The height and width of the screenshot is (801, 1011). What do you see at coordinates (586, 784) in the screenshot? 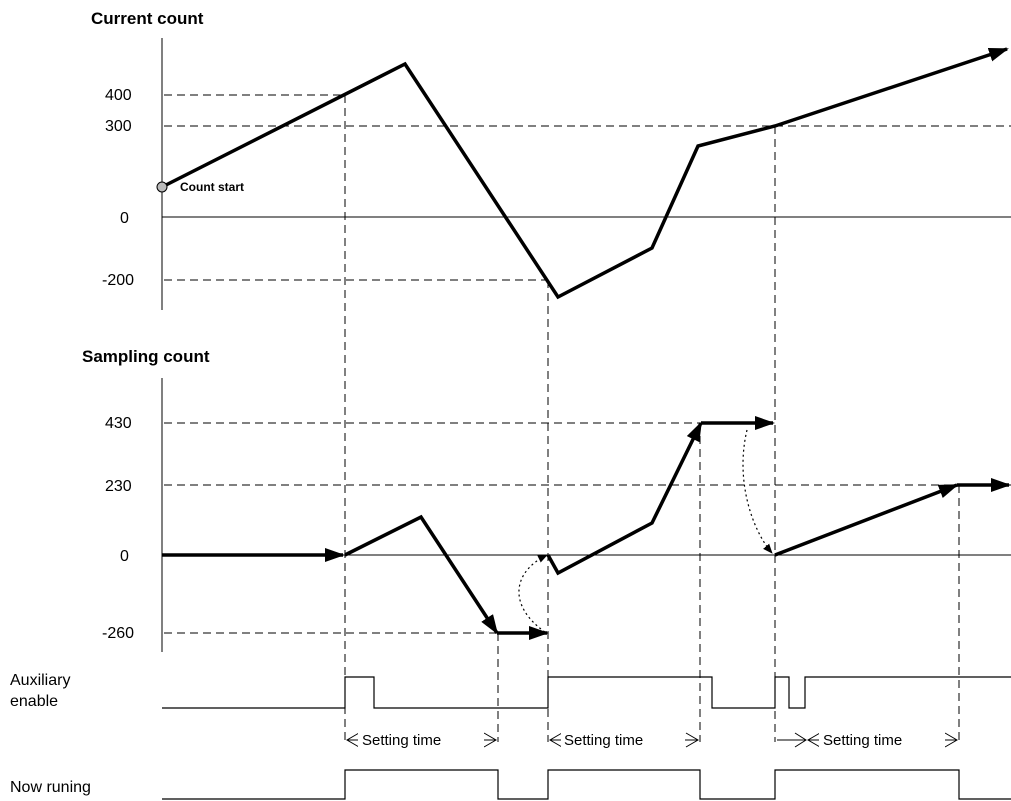
I see `now-running-waveform` at bounding box center [586, 784].